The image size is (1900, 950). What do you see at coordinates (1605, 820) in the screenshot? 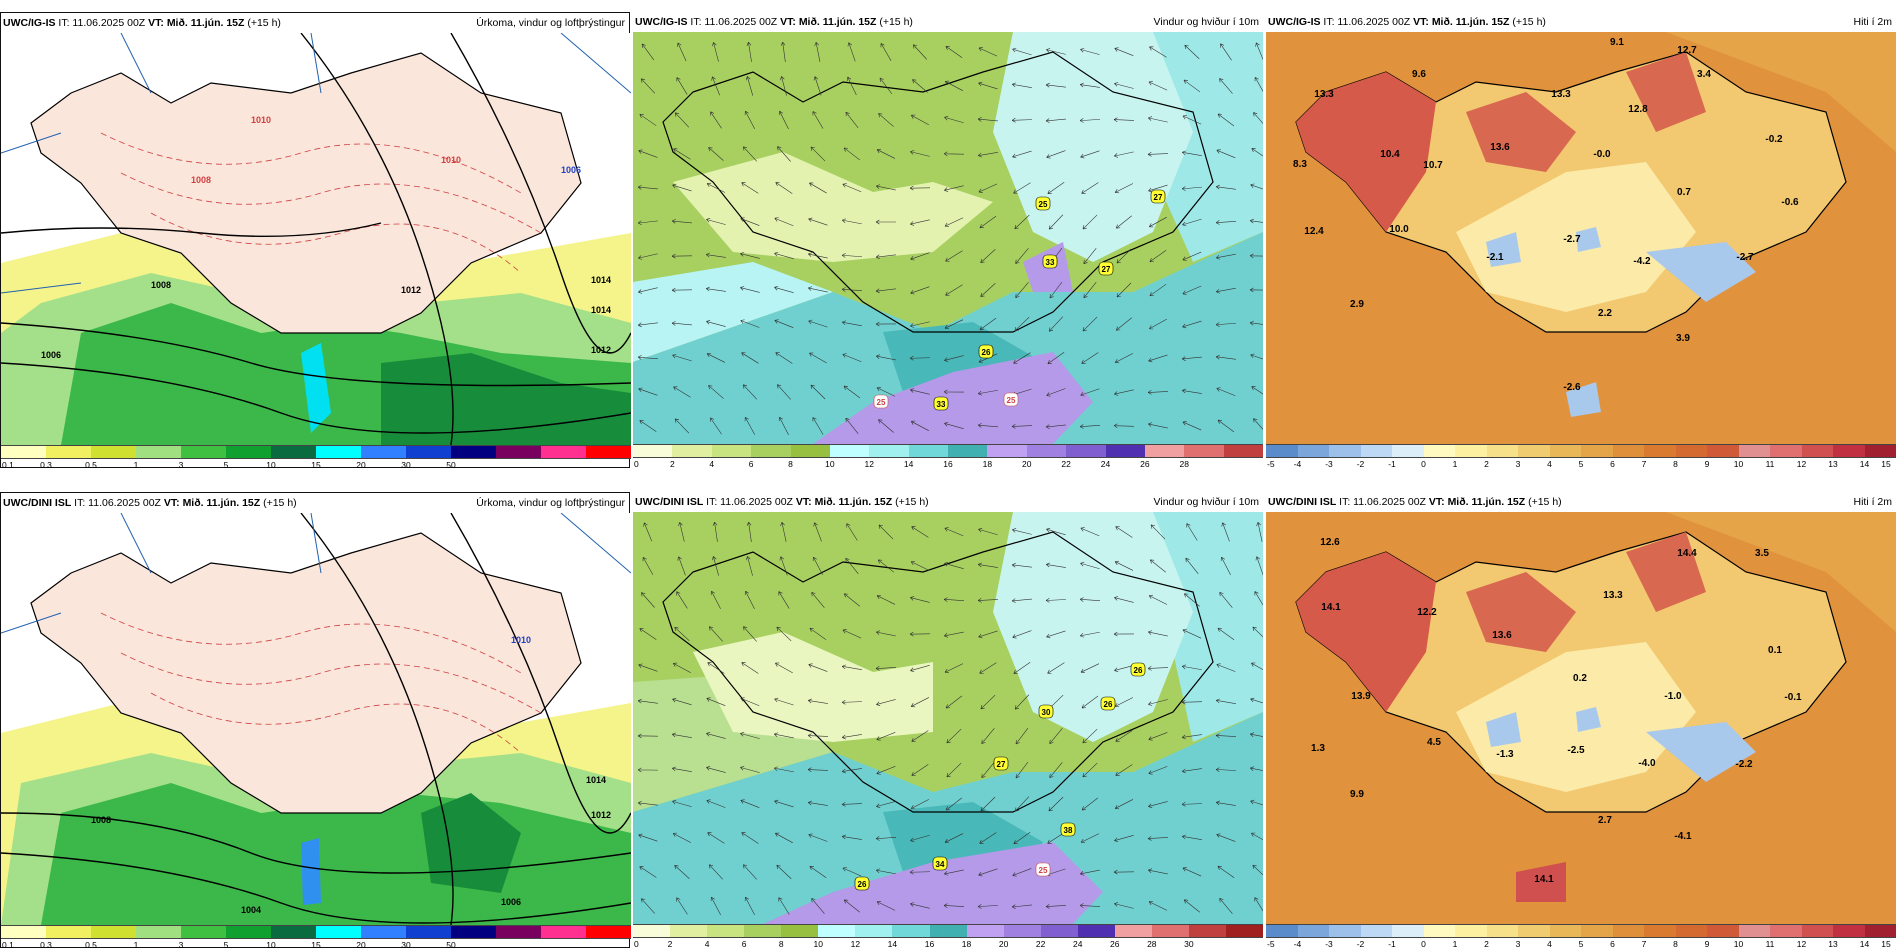
I see `temperature-label: 2.7` at bounding box center [1605, 820].